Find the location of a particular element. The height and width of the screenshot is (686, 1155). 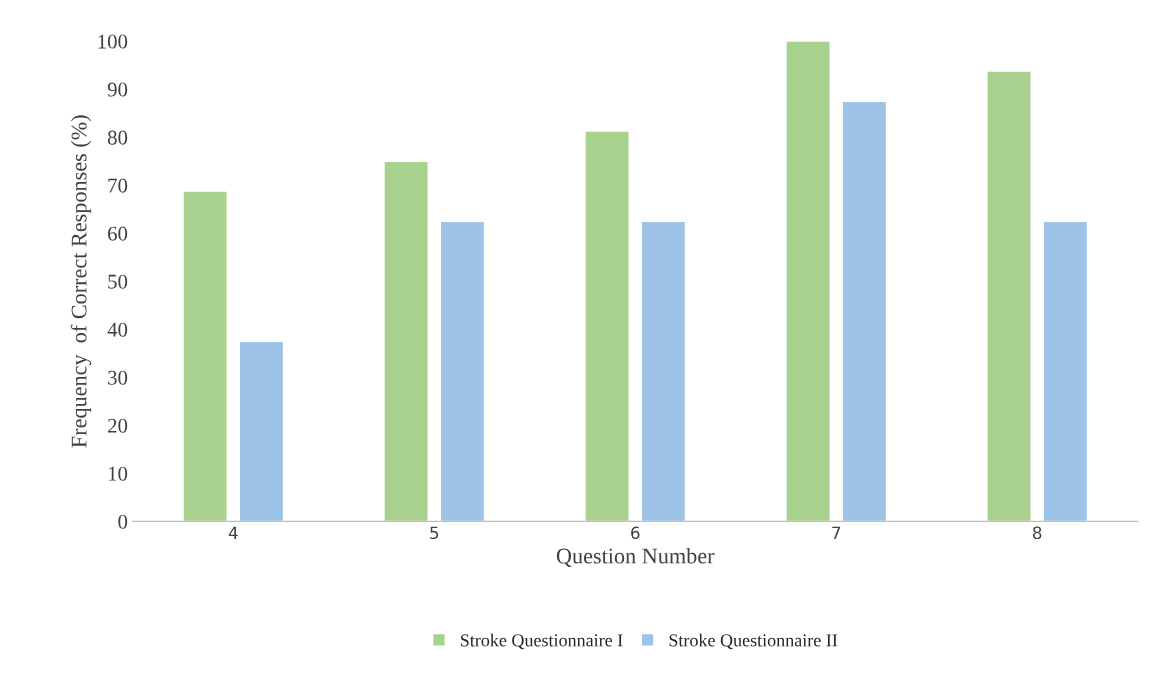

x-axis-title: Question Number is located at coordinates (635, 557).